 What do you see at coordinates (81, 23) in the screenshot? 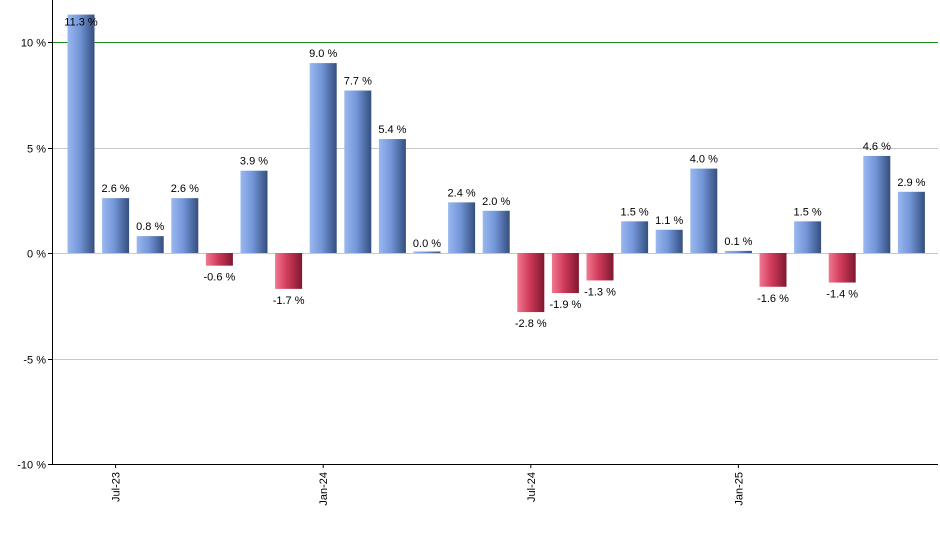
I see `bar-value-label: 11.3 %` at bounding box center [81, 23].